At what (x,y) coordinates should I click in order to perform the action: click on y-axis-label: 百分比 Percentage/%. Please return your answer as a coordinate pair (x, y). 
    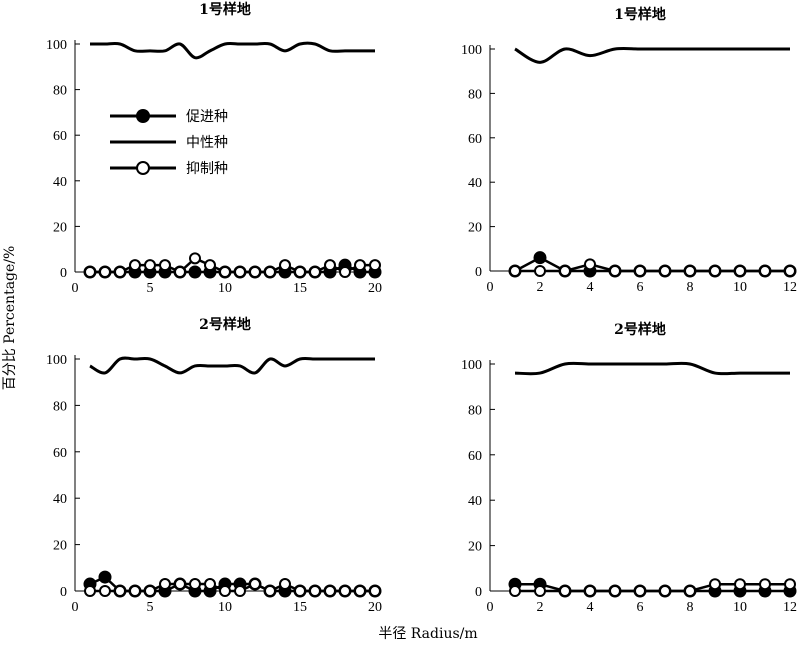
    Looking at the image, I should click on (10, 318).